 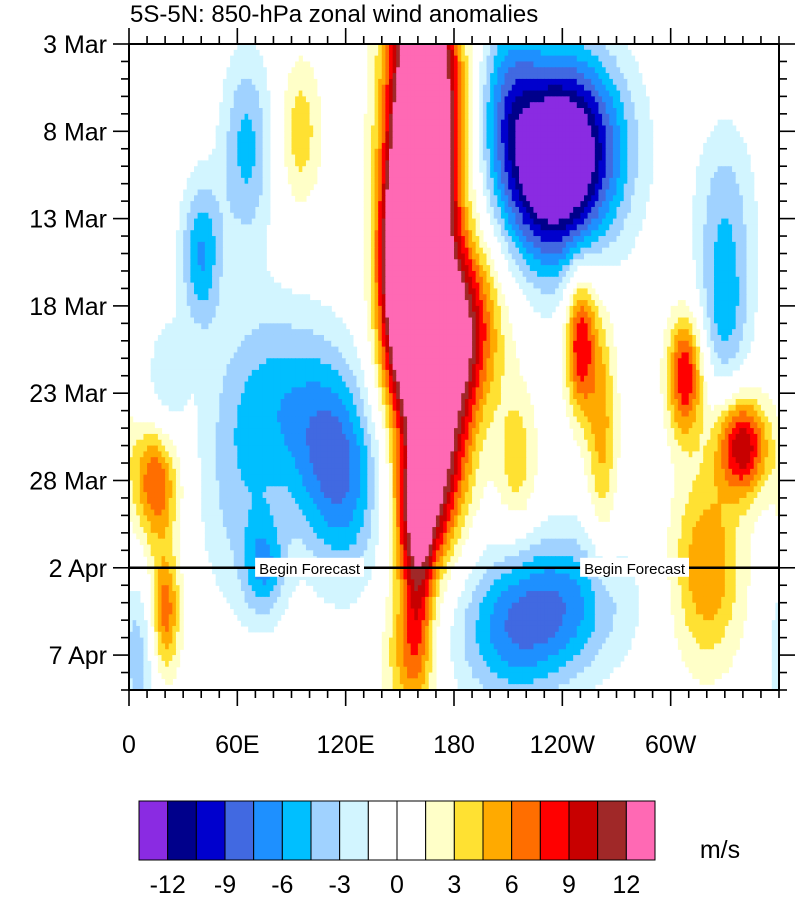 What do you see at coordinates (203, 163) in the screenshot?
I see `heatmap-cell-1976` at bounding box center [203, 163].